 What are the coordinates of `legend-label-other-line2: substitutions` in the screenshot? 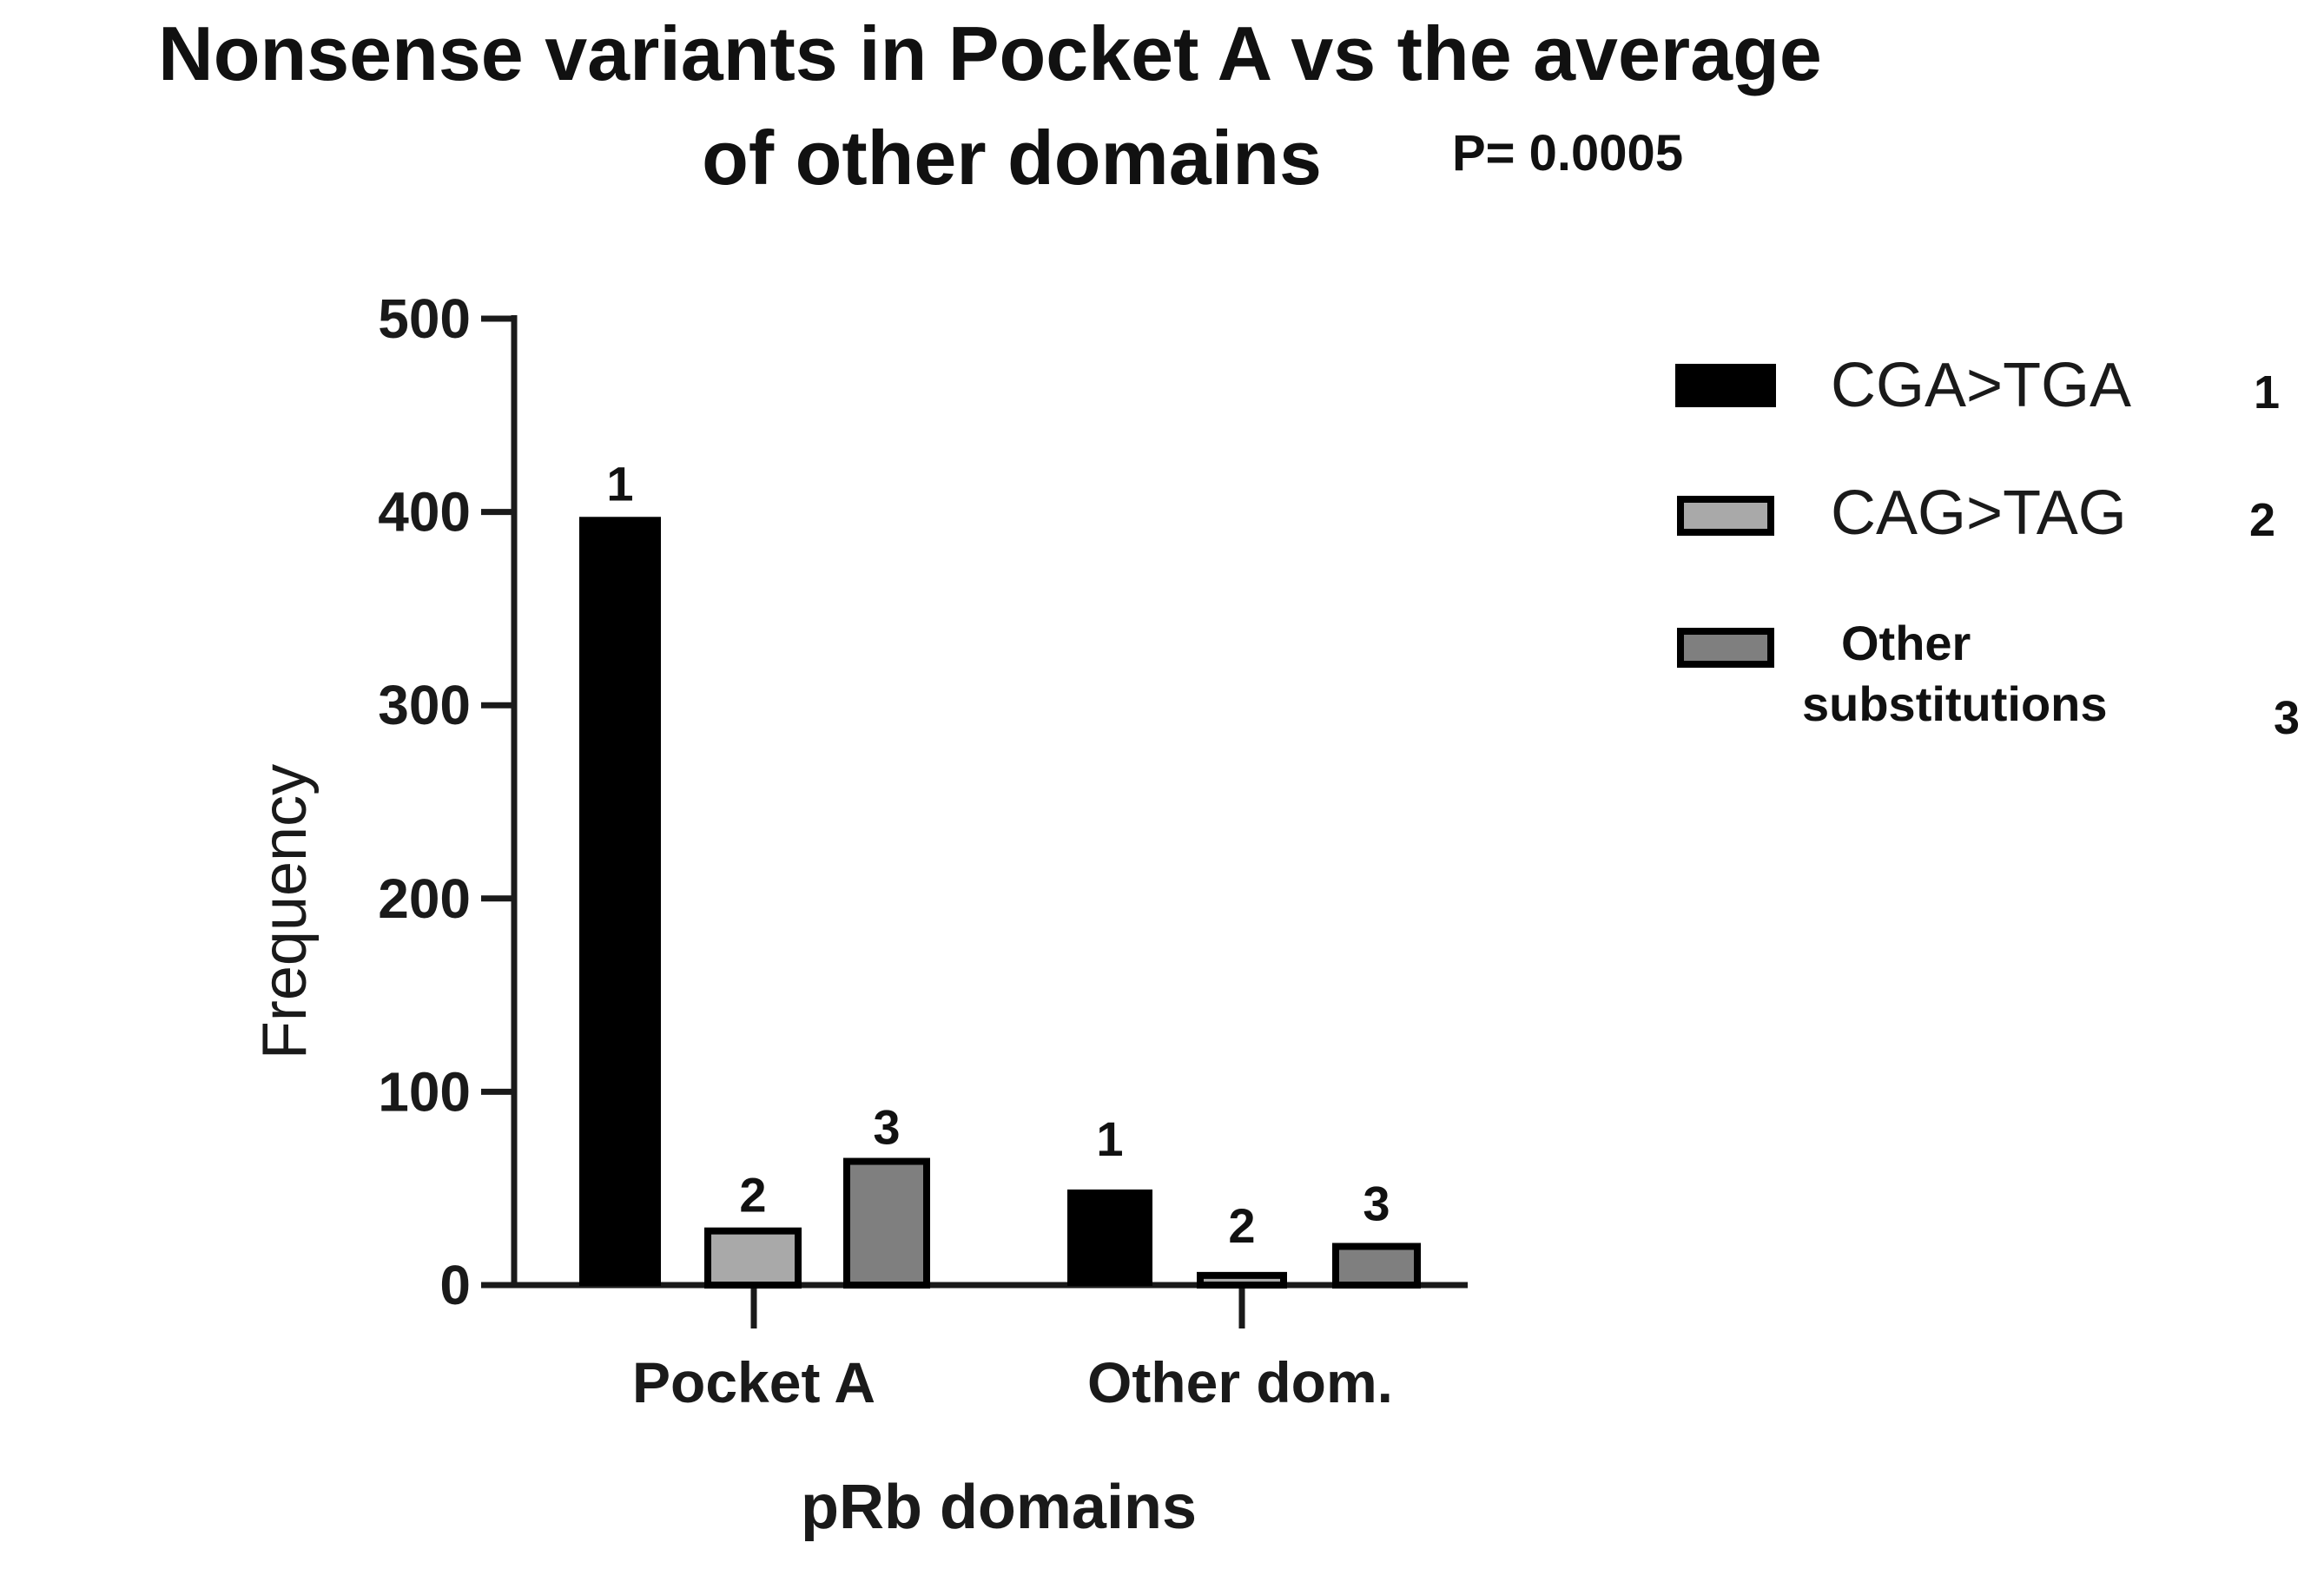 It's located at (1955, 703).